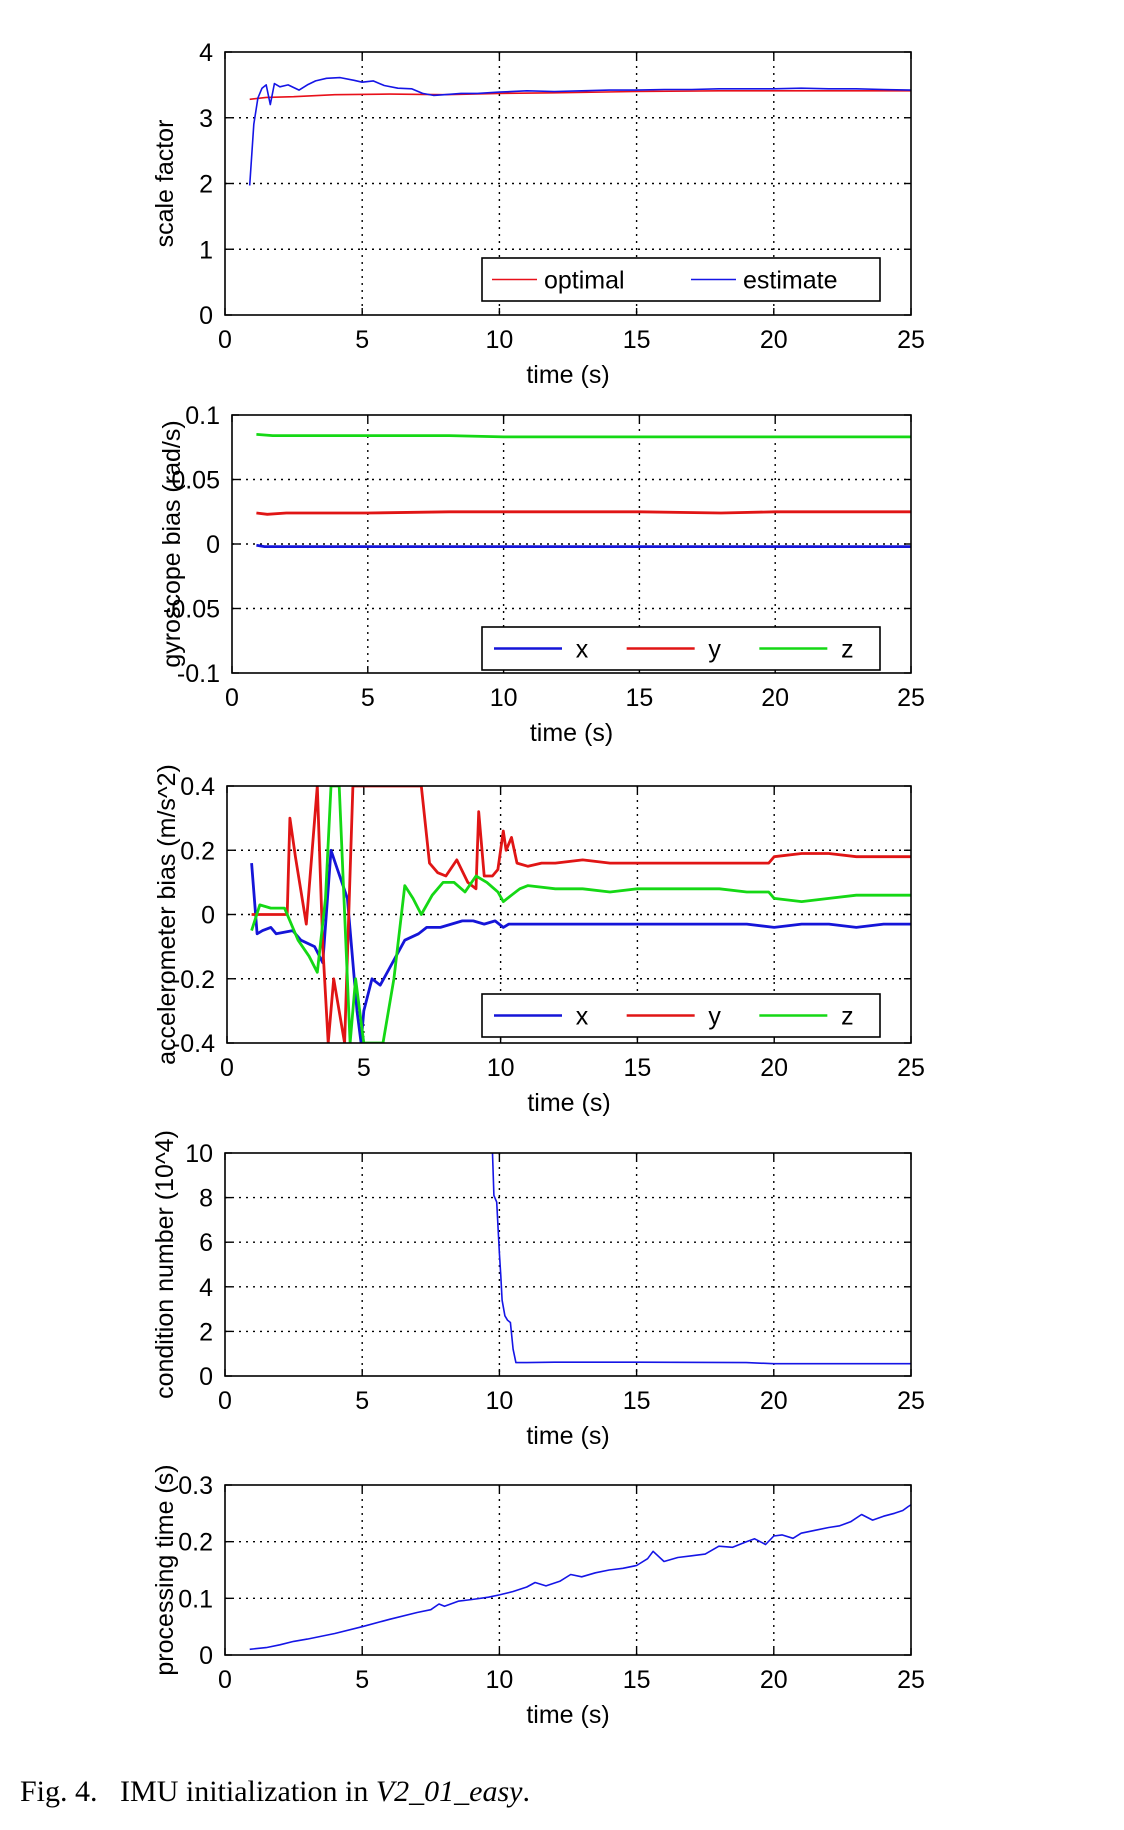  I want to click on y-tick-label: 0.05, so click(195, 481).